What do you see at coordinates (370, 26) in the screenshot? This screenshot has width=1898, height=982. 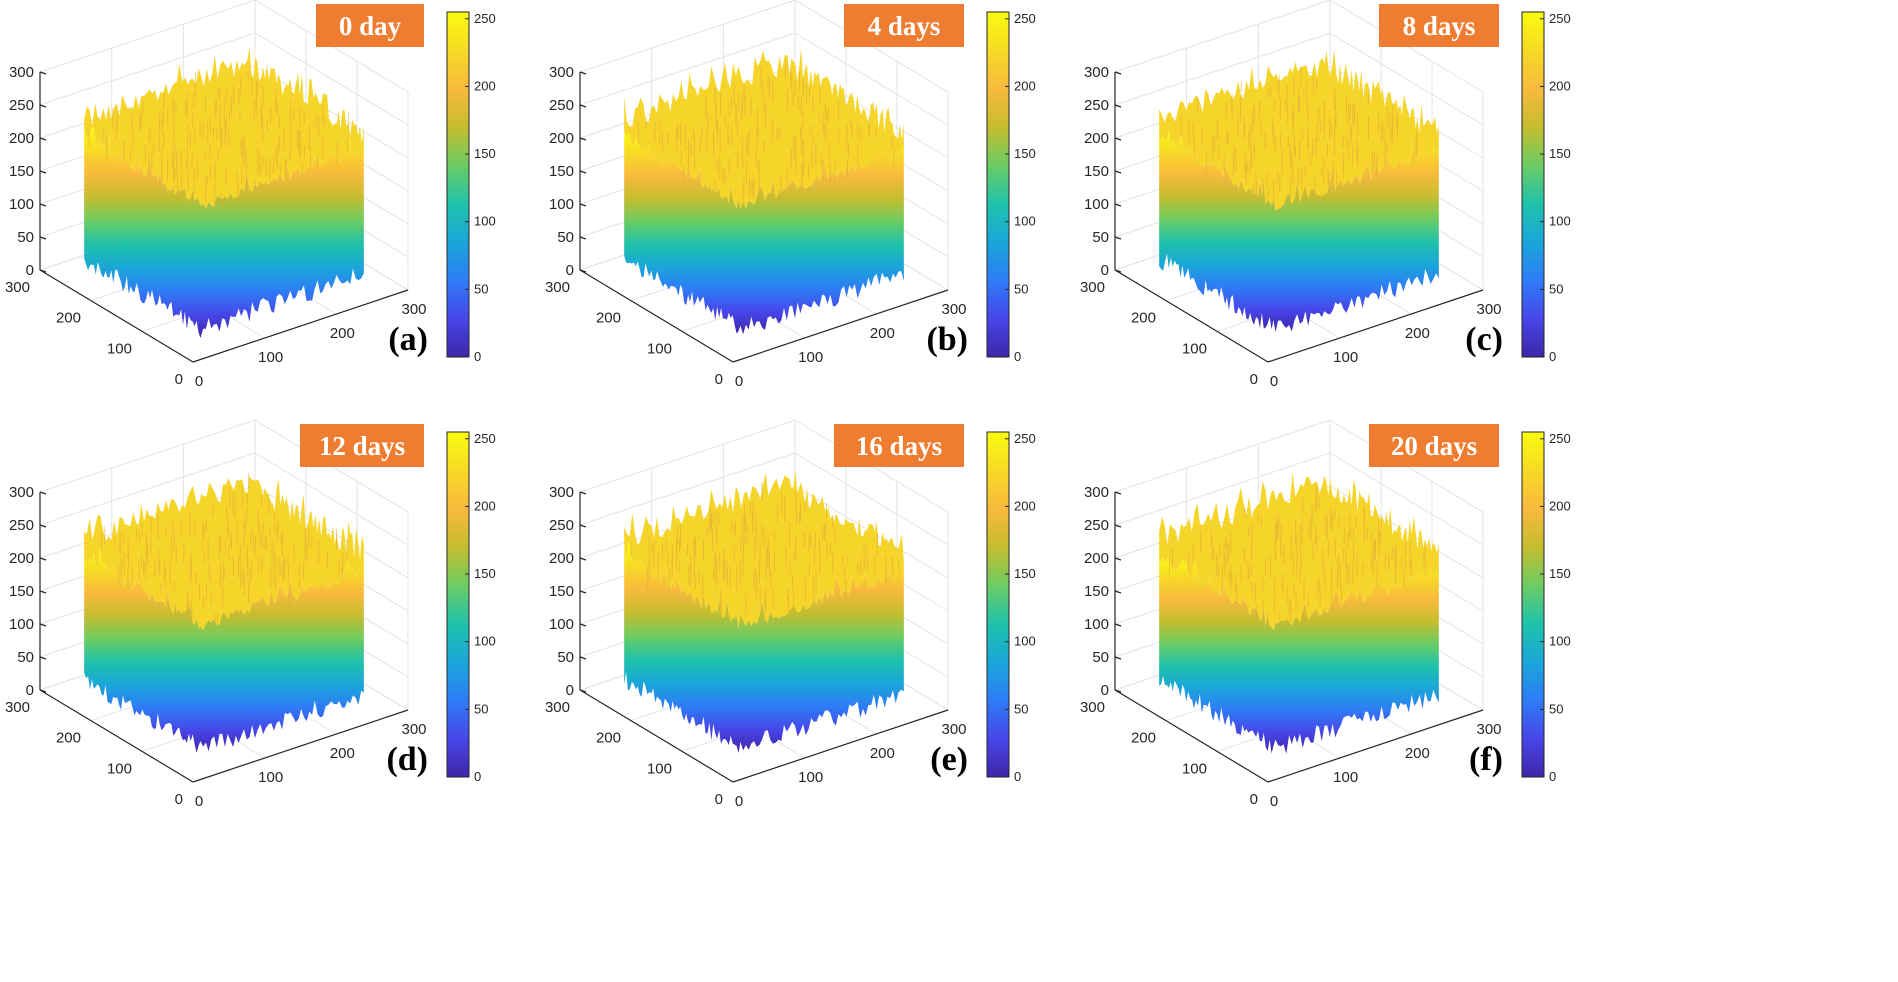 I see `time-badge-label: 0 day` at bounding box center [370, 26].